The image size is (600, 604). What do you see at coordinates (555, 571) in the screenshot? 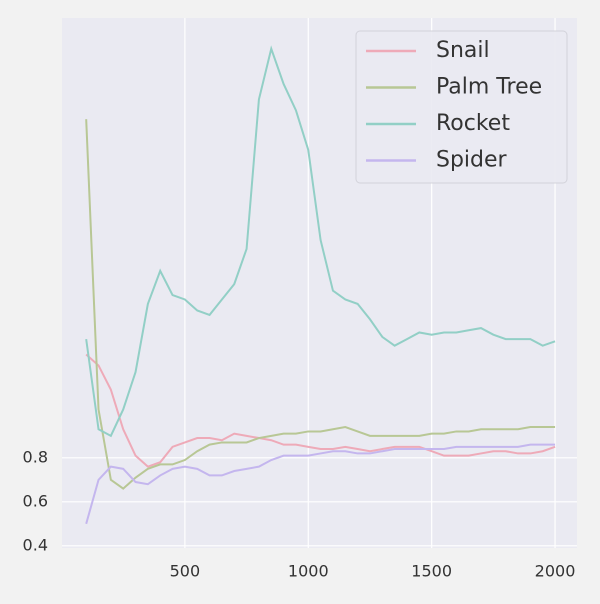
I see `x-tick-label: 2000` at bounding box center [555, 571].